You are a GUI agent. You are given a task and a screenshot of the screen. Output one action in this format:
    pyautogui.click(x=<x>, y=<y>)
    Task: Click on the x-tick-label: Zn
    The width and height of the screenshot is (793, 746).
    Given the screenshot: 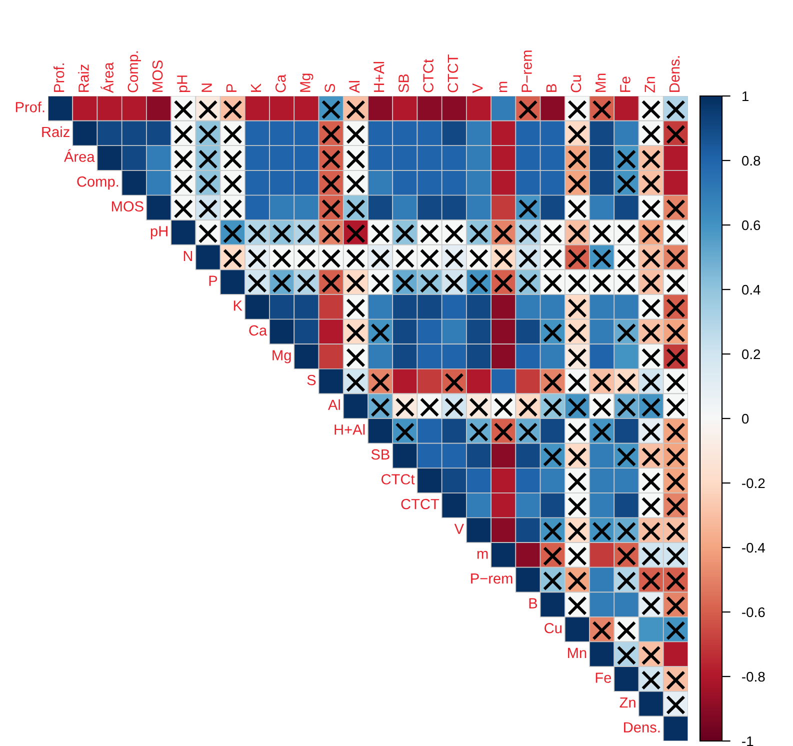 What is the action you would take?
    pyautogui.click(x=649, y=84)
    